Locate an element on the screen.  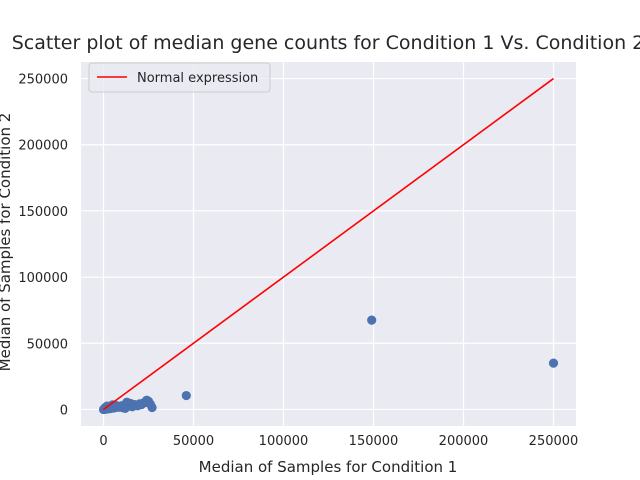
x-tick-label: 100000 is located at coordinates (284, 441).